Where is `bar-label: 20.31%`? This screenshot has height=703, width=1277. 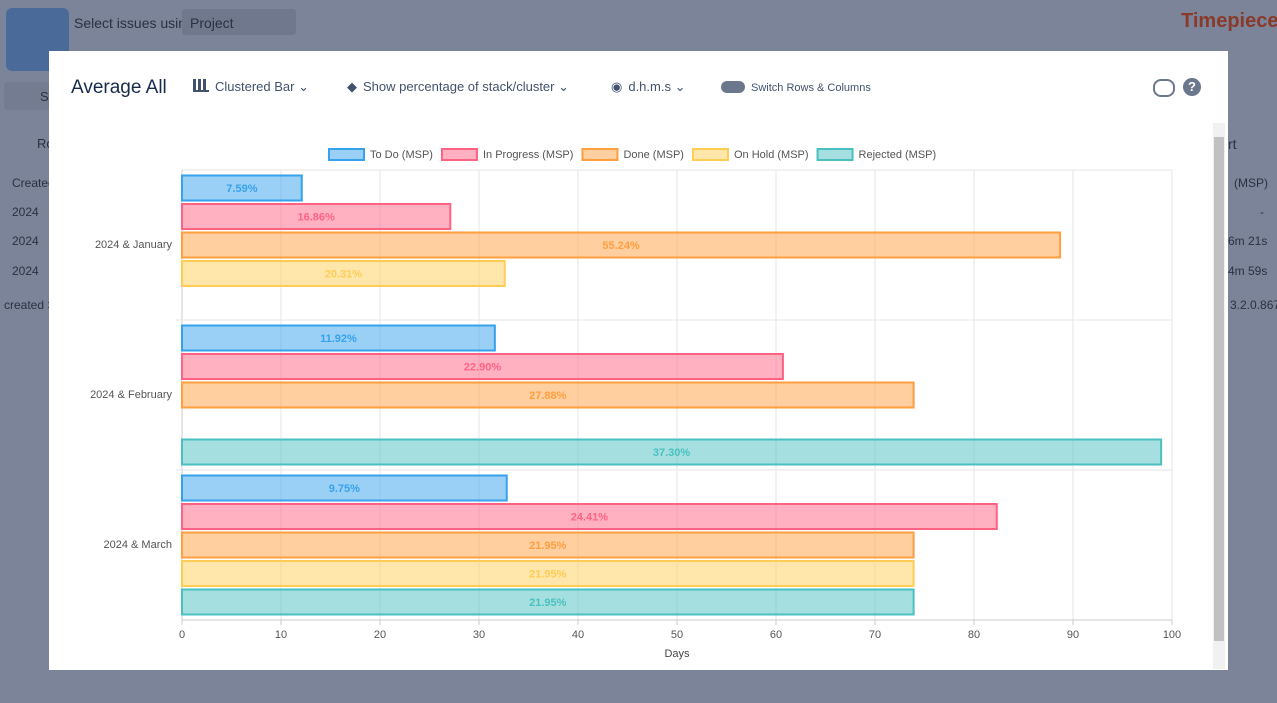 bar-label: 20.31% is located at coordinates (344, 274).